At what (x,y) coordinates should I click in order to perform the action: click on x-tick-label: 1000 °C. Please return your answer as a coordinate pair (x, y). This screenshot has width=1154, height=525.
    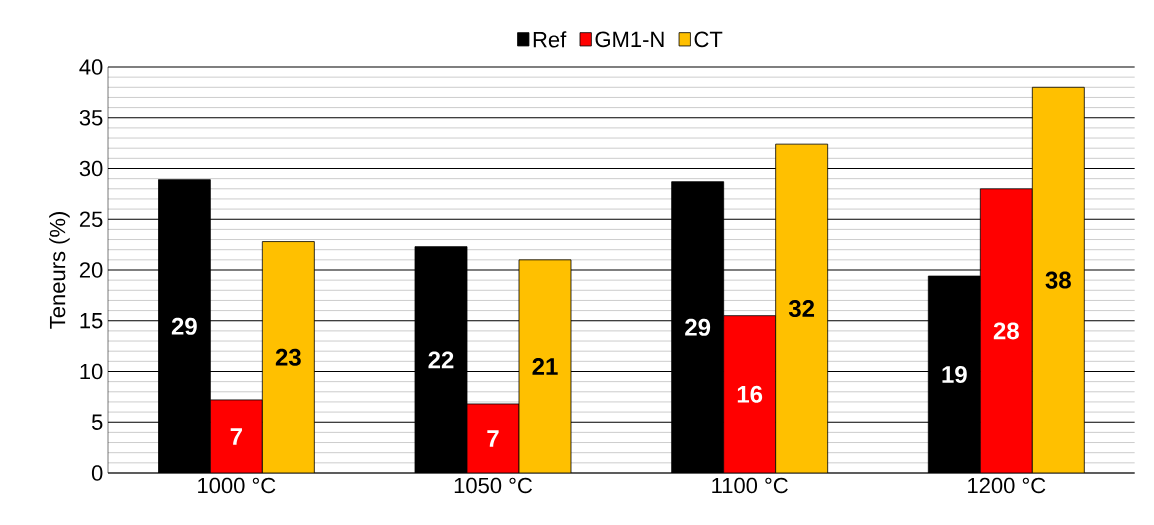
    Looking at the image, I should click on (237, 485).